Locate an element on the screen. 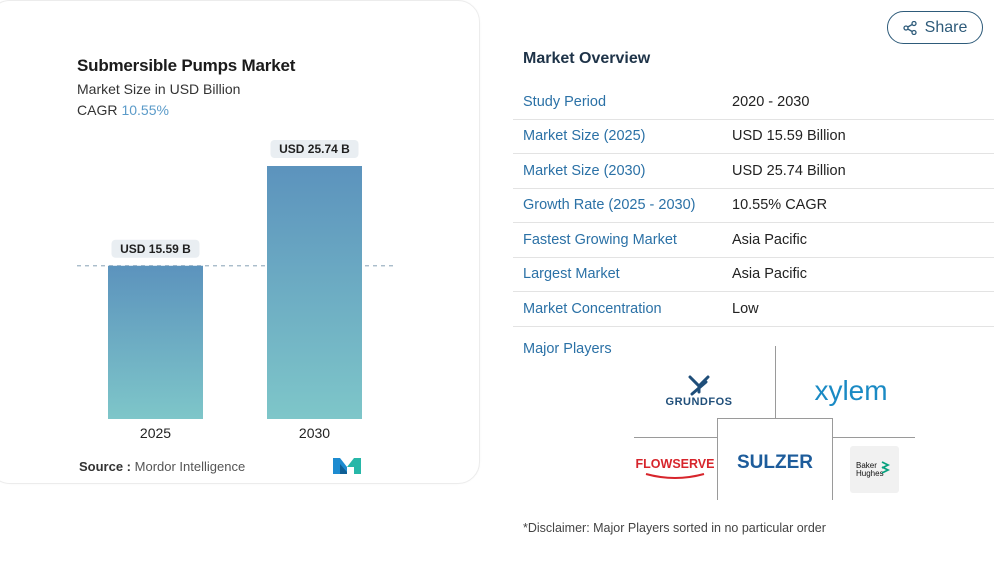  data-label: USD 25.74 B is located at coordinates (314, 149).